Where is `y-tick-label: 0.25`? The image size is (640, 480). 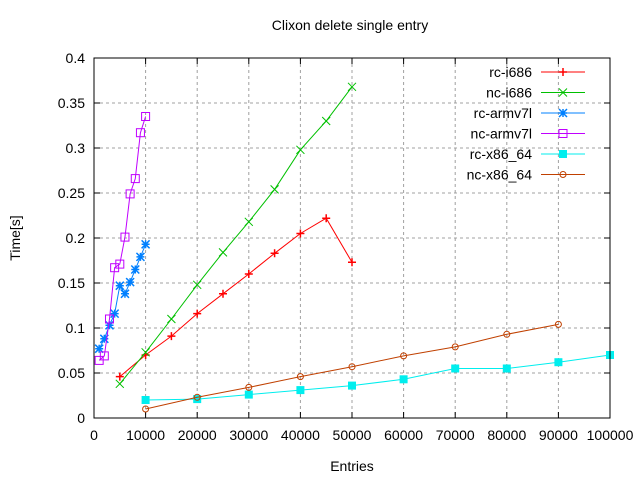
y-tick-label: 0.25 is located at coordinates (71, 193).